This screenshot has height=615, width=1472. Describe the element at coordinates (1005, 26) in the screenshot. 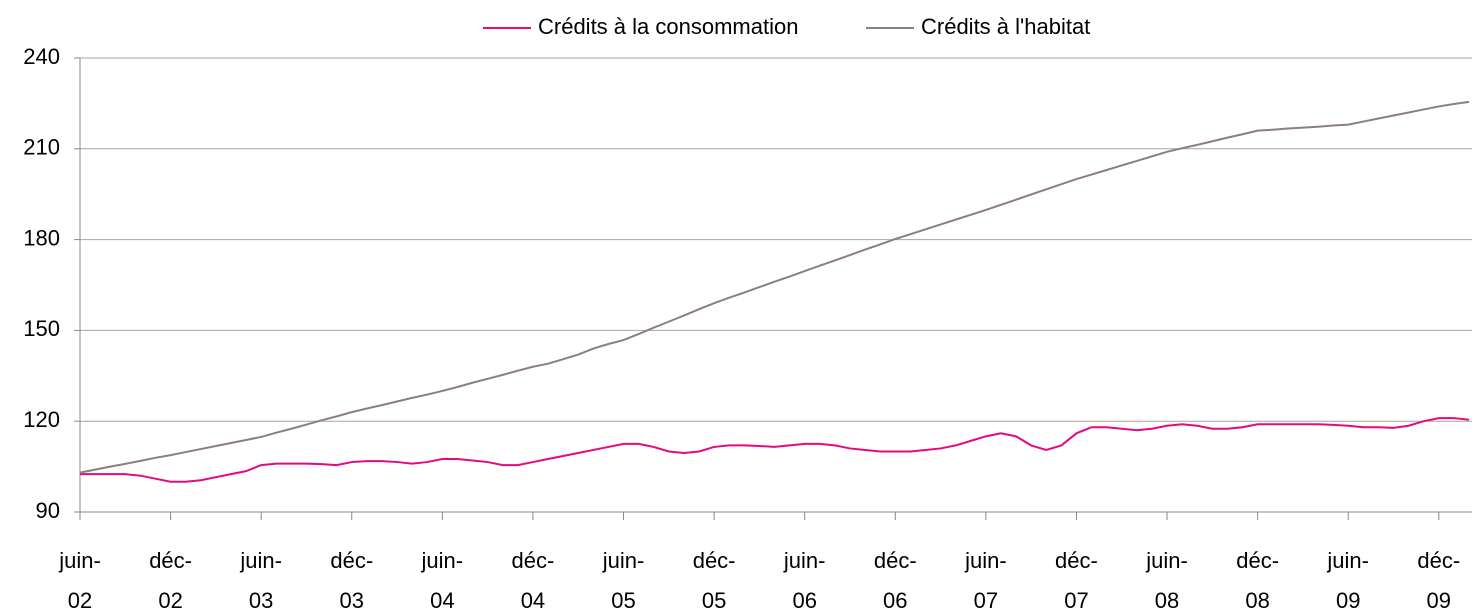

I see `legend-label: Crédits à l'habitat` at that location.